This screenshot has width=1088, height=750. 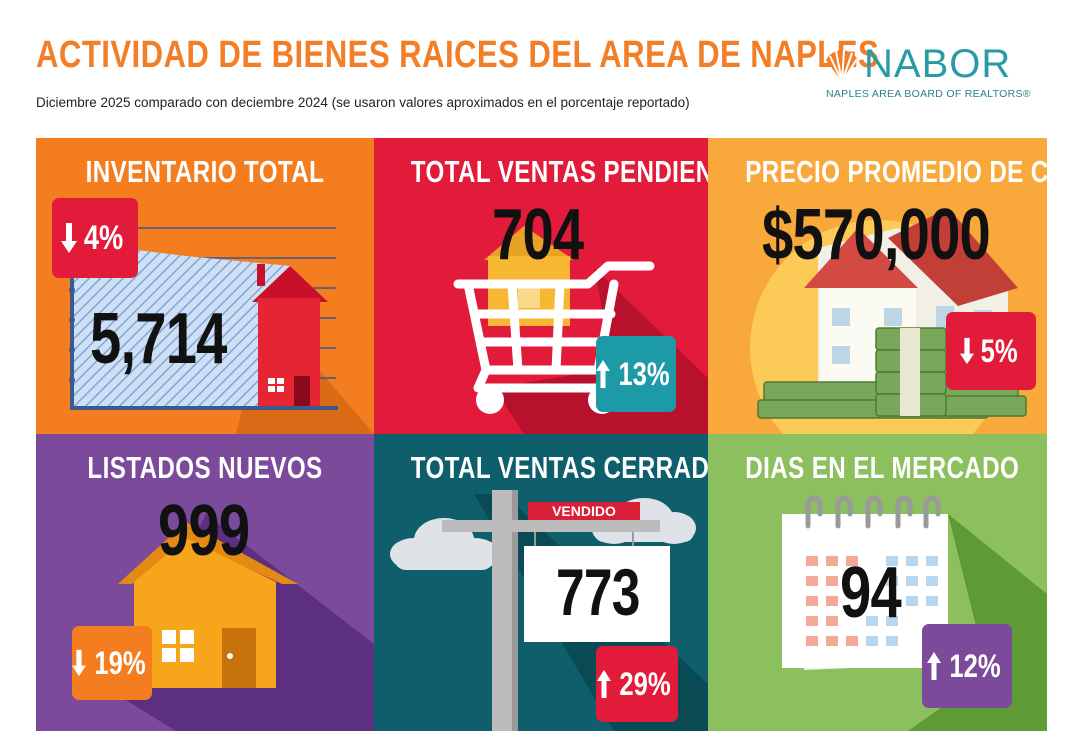 I want to click on change-new-listings: 19%, so click(x=120, y=662).